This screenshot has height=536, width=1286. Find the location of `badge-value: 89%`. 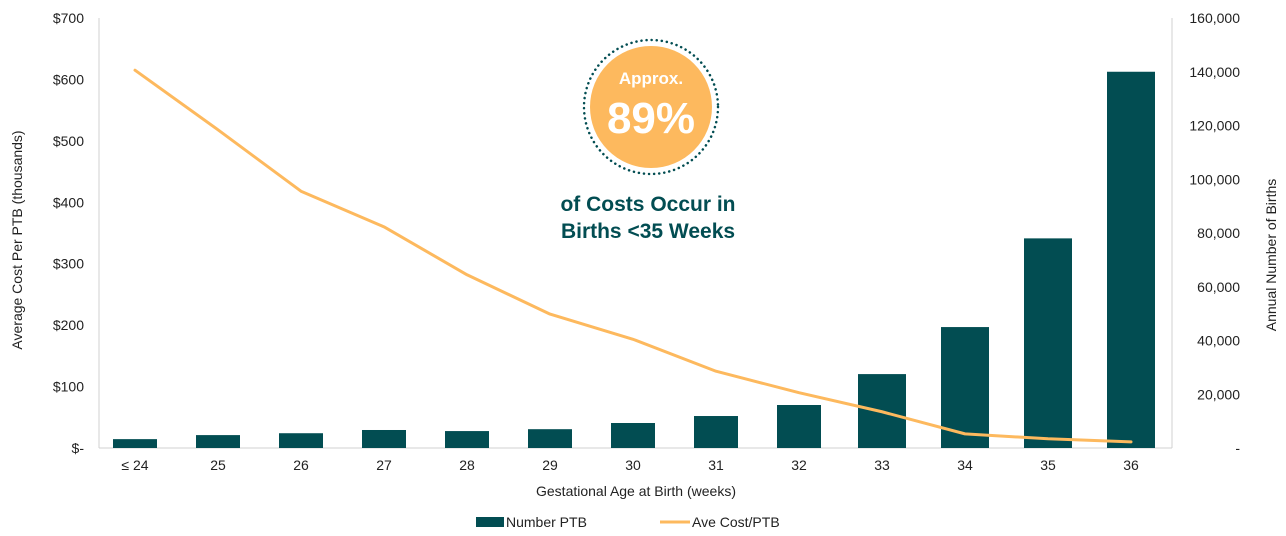

badge-value: 89% is located at coordinates (651, 118).